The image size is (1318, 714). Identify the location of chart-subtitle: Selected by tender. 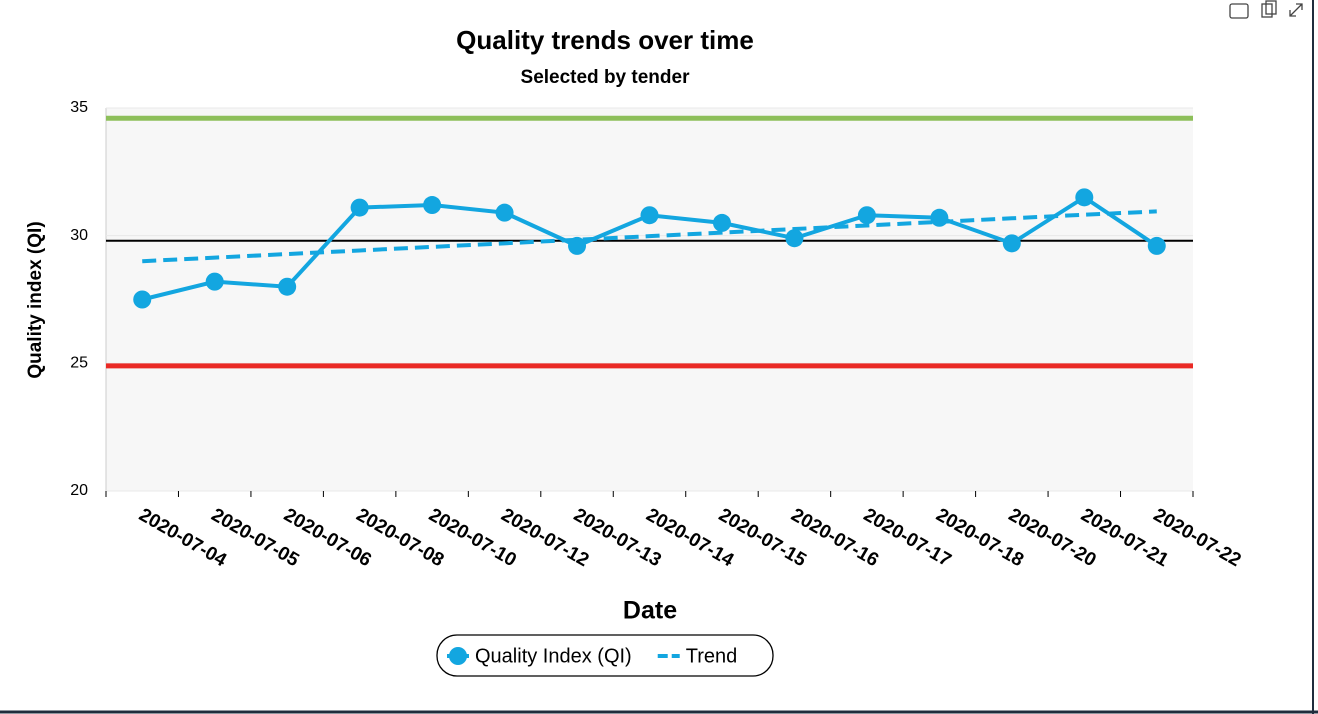
(606, 77).